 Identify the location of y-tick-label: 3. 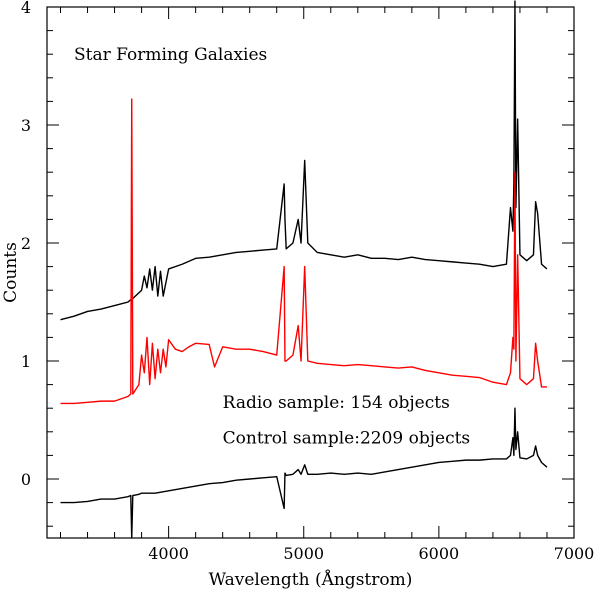
(26, 125).